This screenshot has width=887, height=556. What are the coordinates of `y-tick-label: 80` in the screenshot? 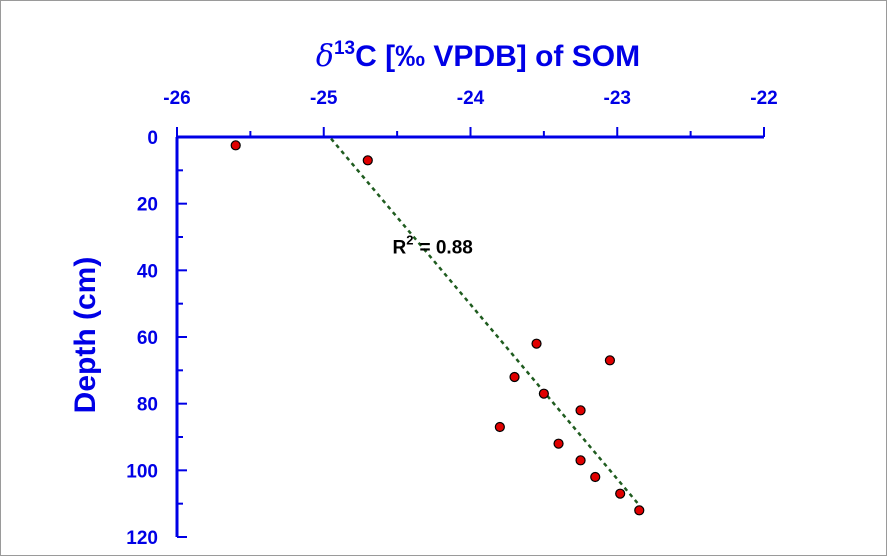 It's located at (147, 405).